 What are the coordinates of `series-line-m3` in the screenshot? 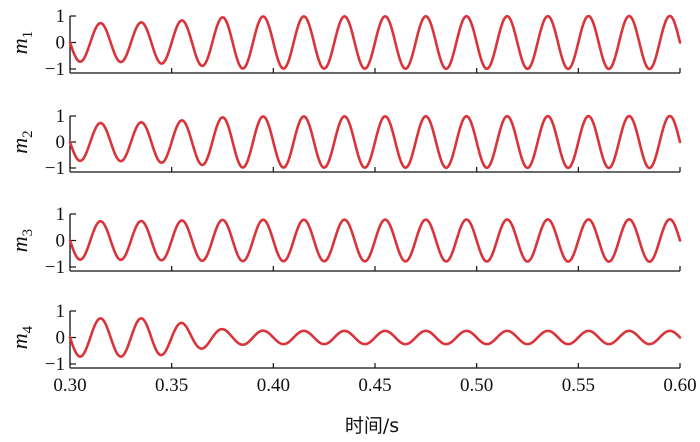 It's located at (375, 240).